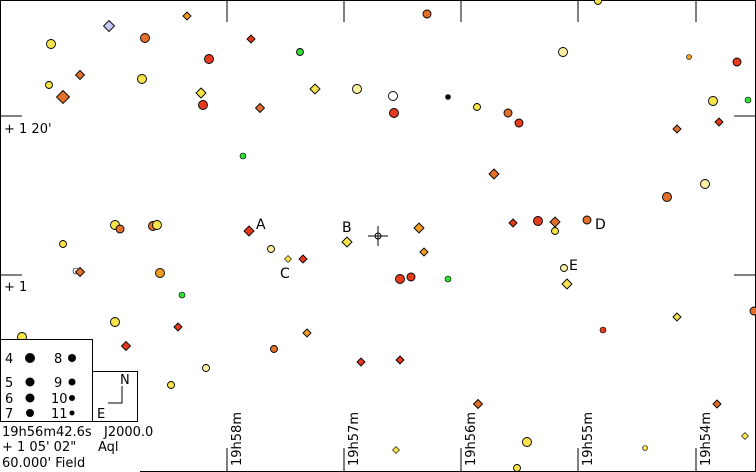  Describe the element at coordinates (108, 447) in the screenshot. I see `center-constellation: Aql` at that location.